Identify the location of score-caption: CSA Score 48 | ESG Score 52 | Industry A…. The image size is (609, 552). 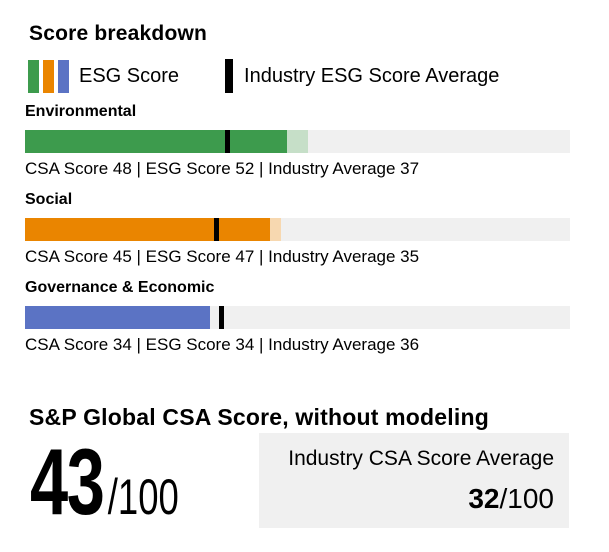
(222, 168).